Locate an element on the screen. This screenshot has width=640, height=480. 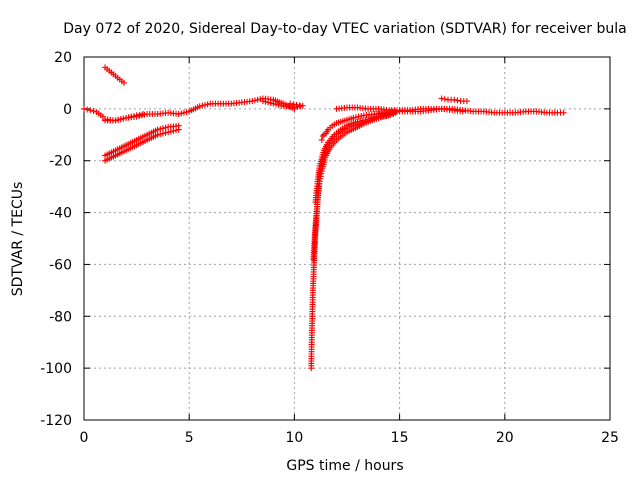
y-tick-label: -120 is located at coordinates (56, 421).